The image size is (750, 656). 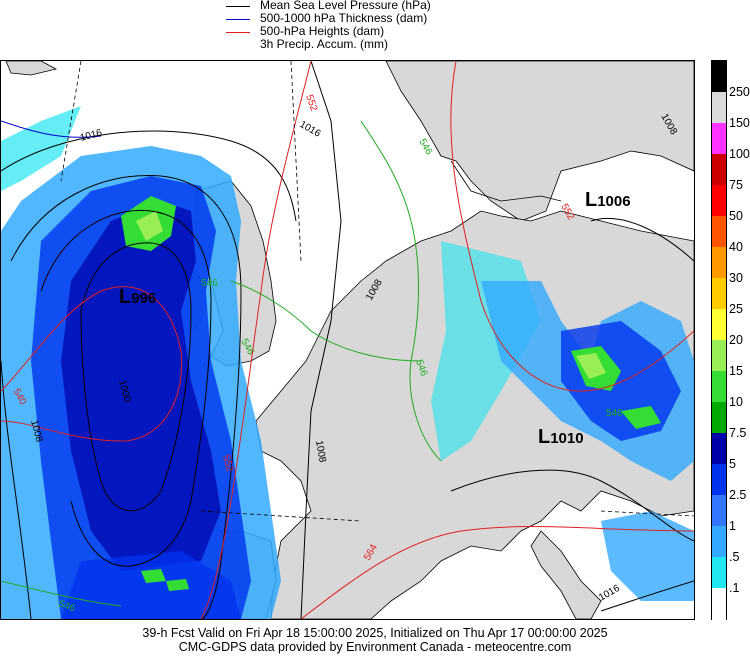 I want to click on legend-item-thickness: 500-1000 hPa Thickness (dam), so click(x=356, y=18).